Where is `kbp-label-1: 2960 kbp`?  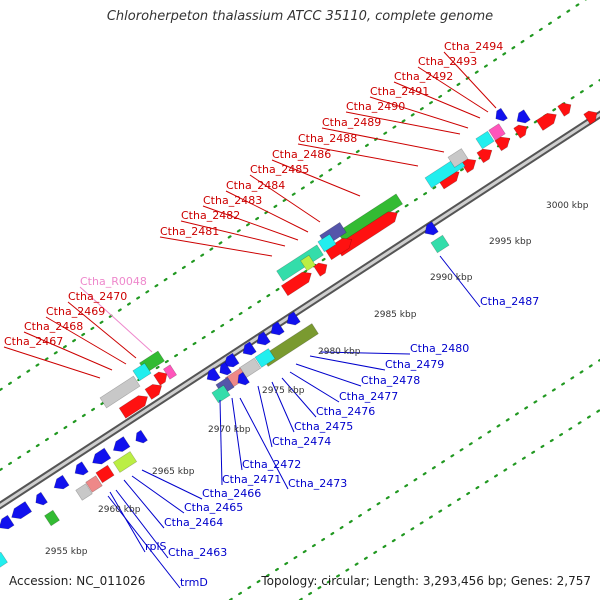 kbp-label-1: 2960 kbp is located at coordinates (119, 510).